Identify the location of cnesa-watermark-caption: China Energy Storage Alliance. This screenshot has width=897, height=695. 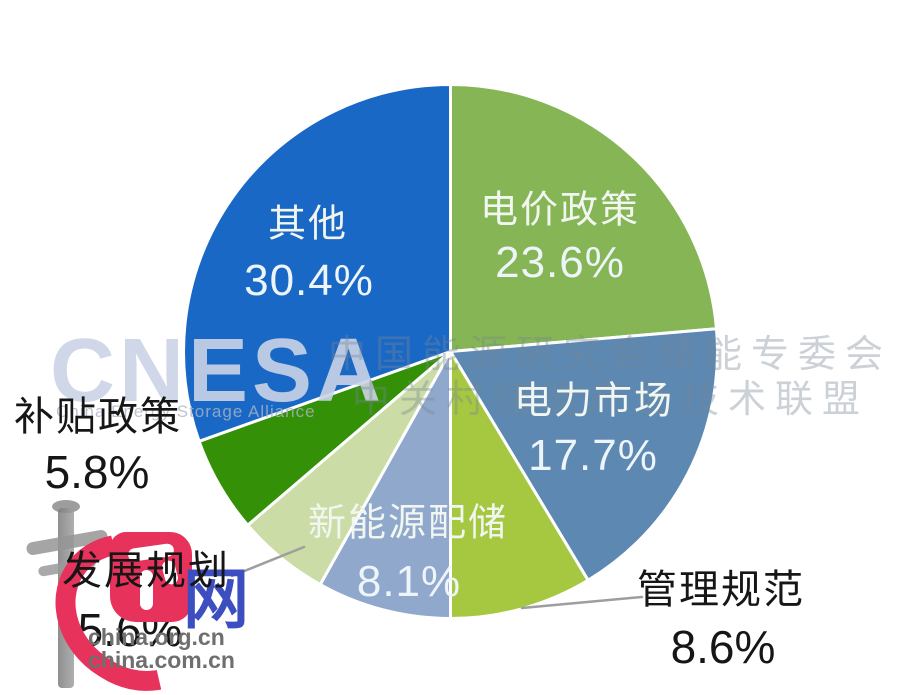
(186, 411).